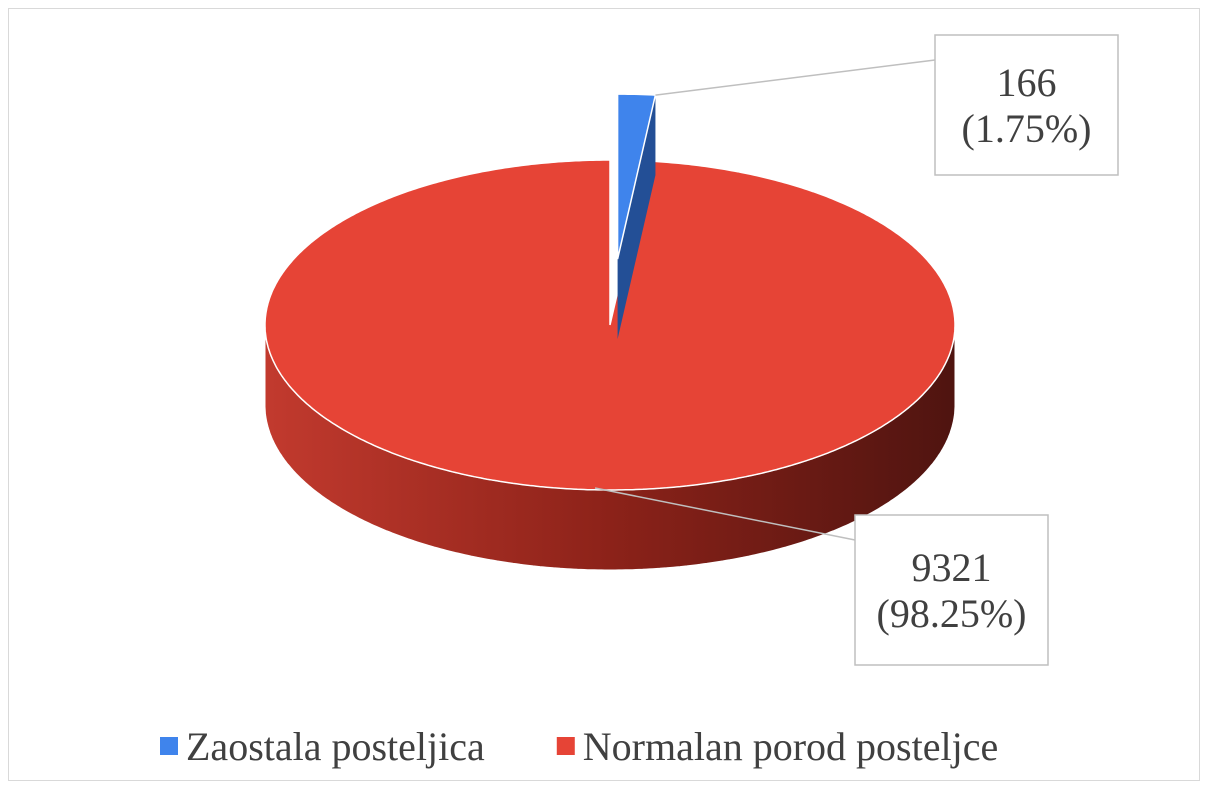 The image size is (1208, 789). I want to click on data-label: 166 (1.75%), so click(1027, 105).